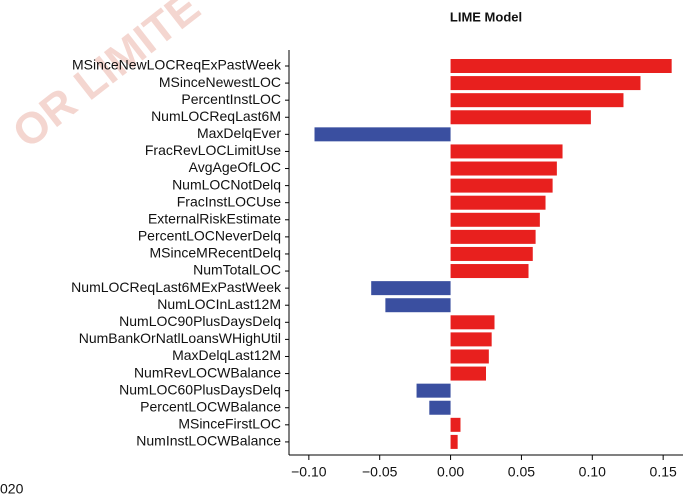 The height and width of the screenshot is (502, 690). I want to click on y-tick-label: PercentInstLOC, so click(231, 99).